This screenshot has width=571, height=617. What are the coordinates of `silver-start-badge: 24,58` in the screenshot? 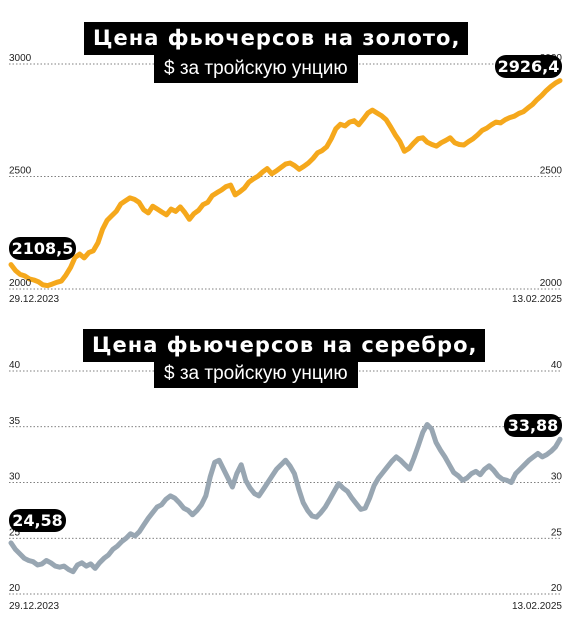 It's located at (37, 520).